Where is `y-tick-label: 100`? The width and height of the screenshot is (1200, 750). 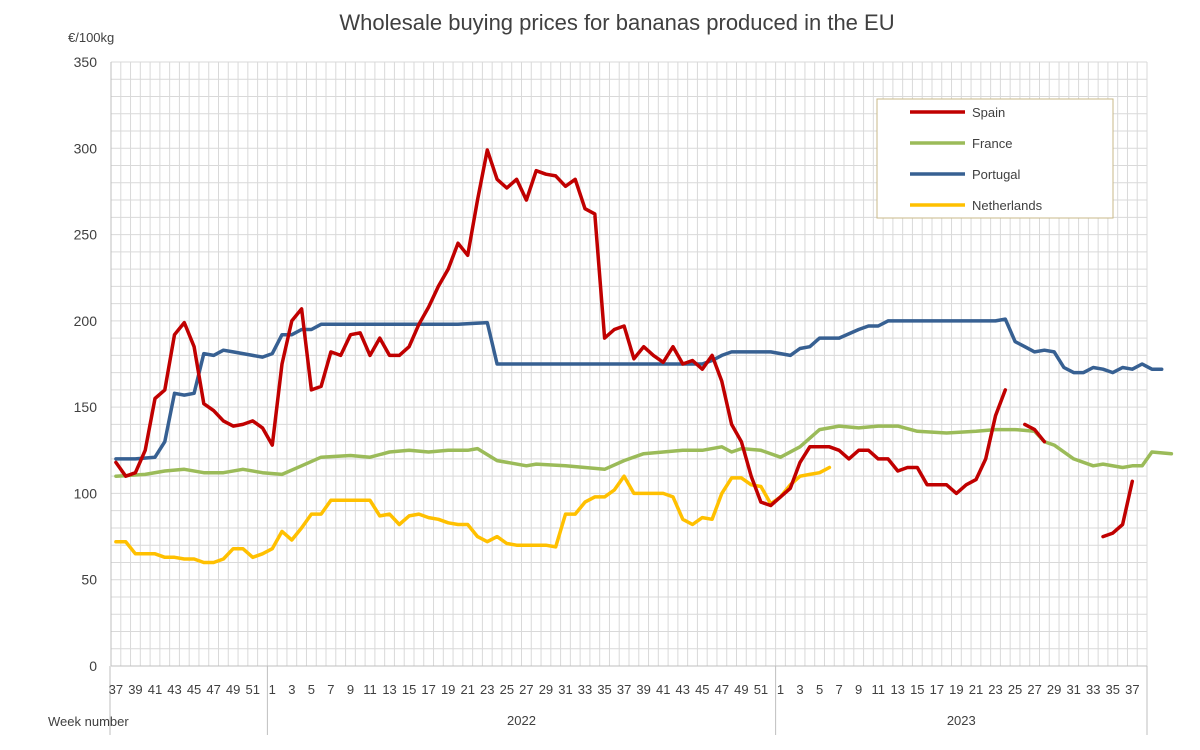 y-tick-label: 100 is located at coordinates (86, 493).